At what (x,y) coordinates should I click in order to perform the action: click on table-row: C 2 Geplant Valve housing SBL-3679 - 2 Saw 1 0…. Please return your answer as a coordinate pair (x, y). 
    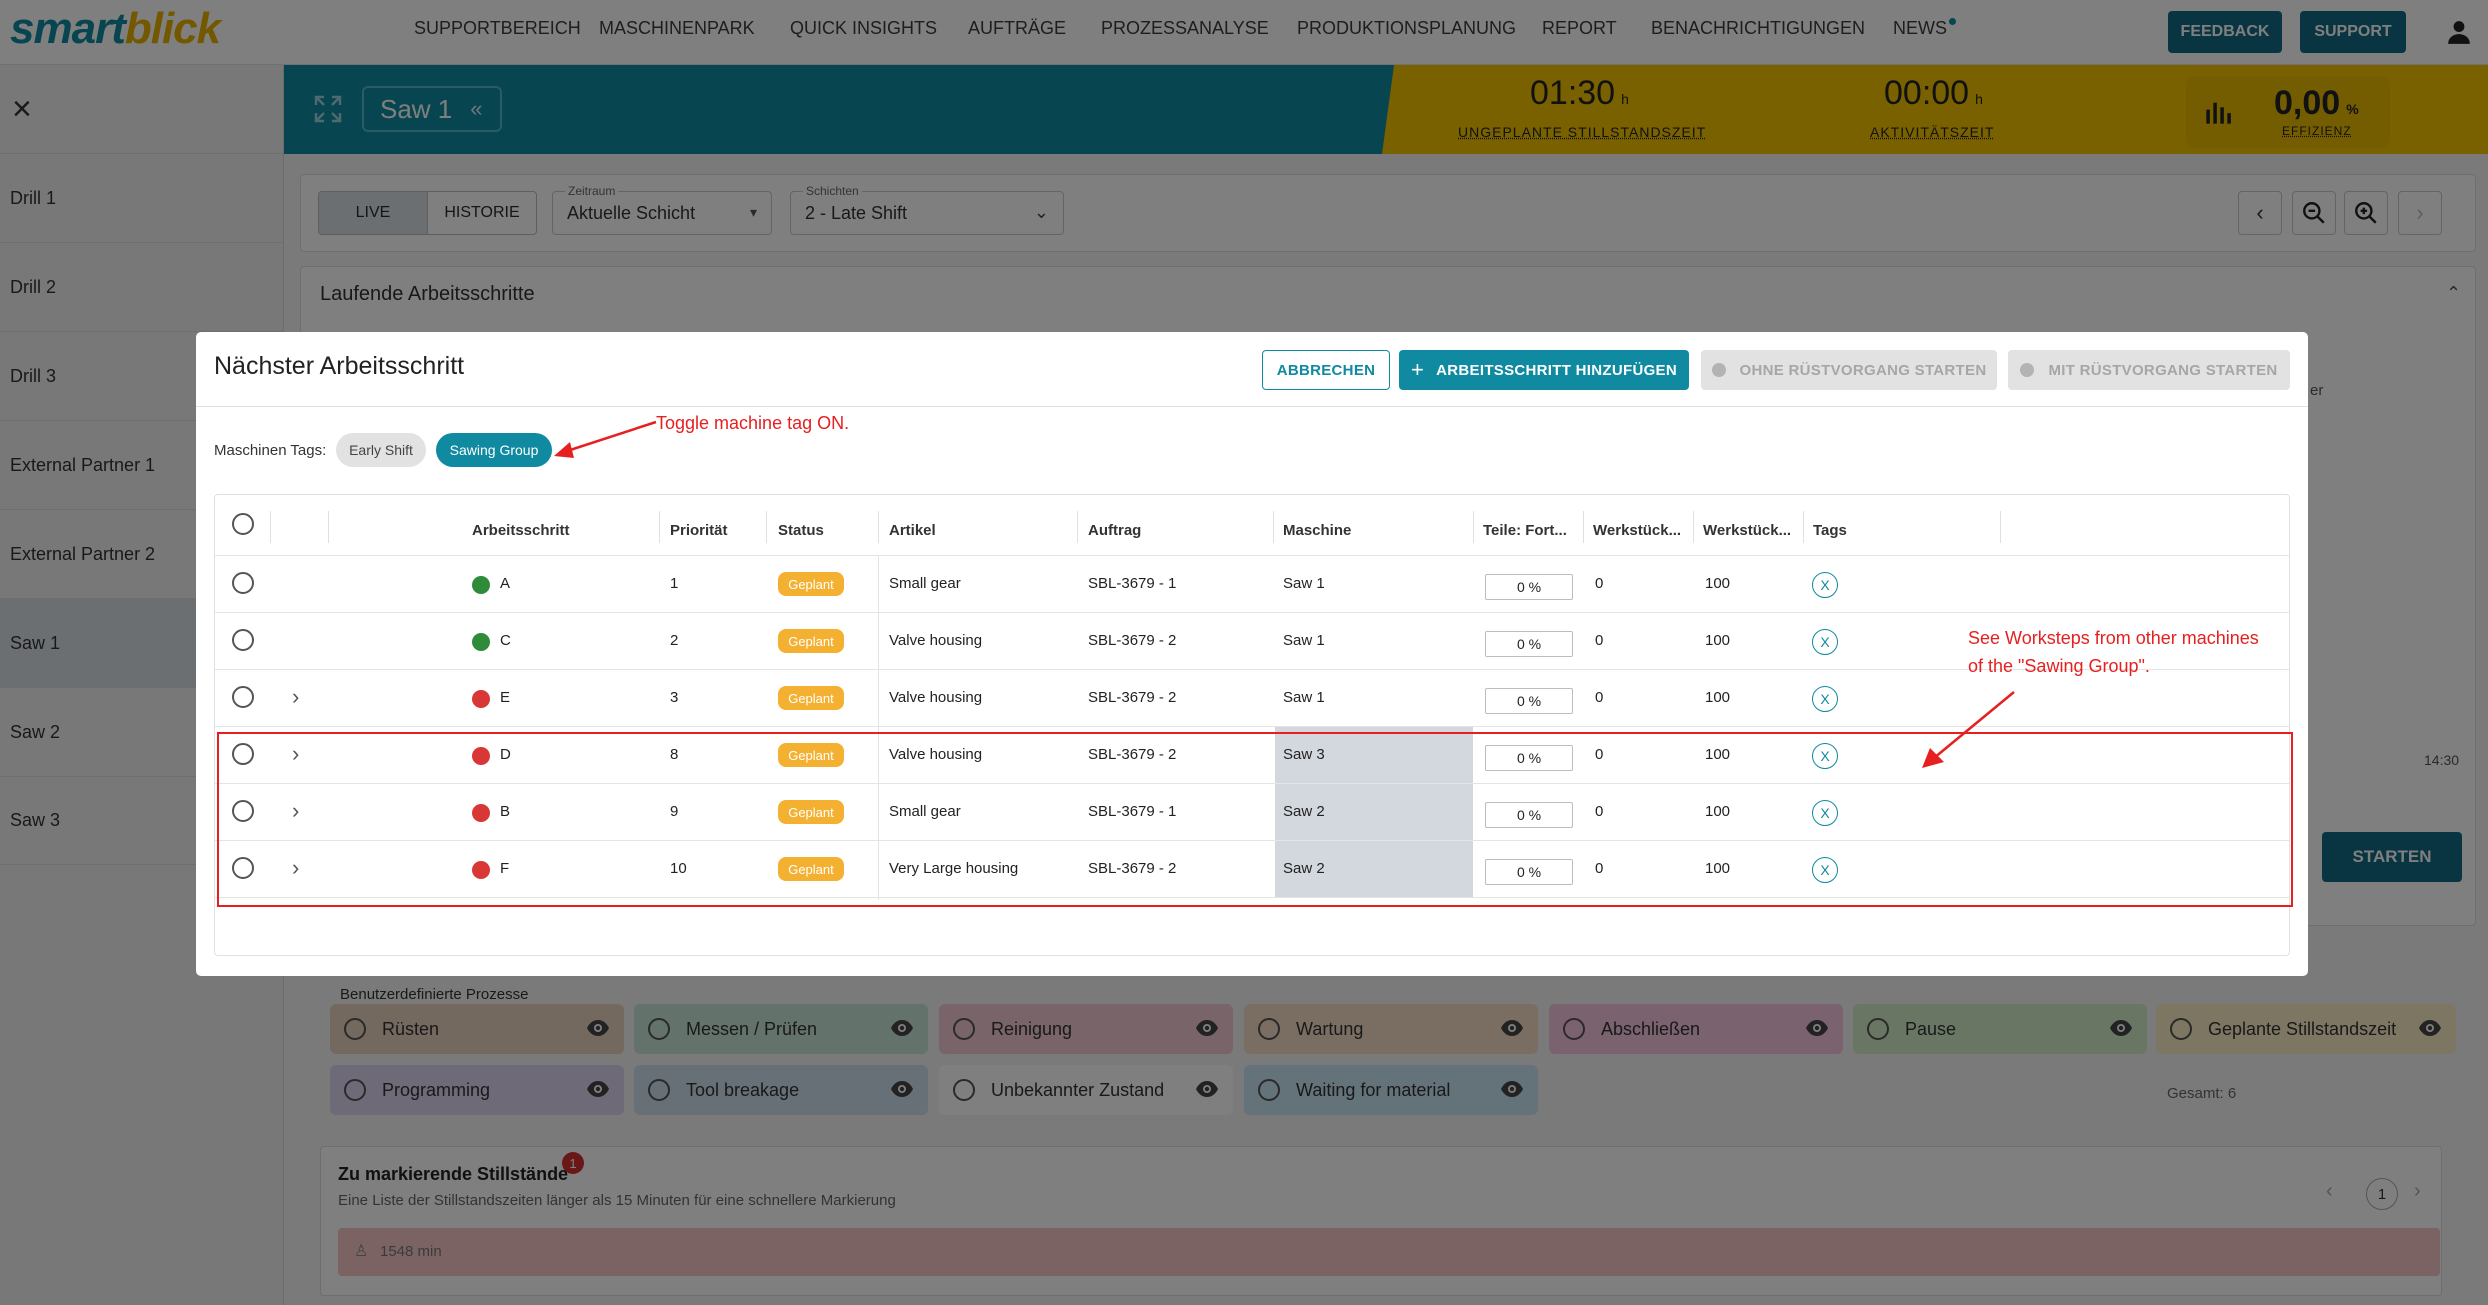
    Looking at the image, I should click on (1252, 640).